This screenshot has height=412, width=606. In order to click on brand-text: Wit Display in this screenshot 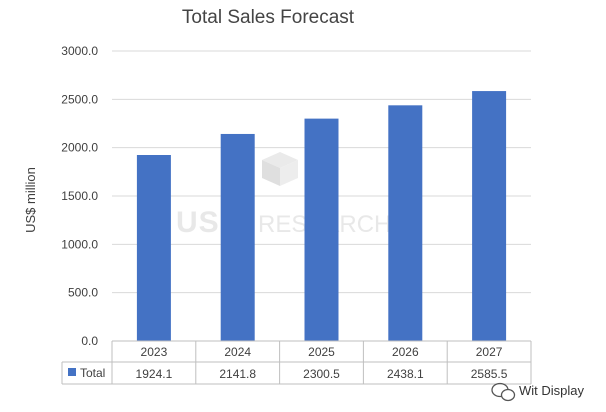, I will do `click(552, 390)`.